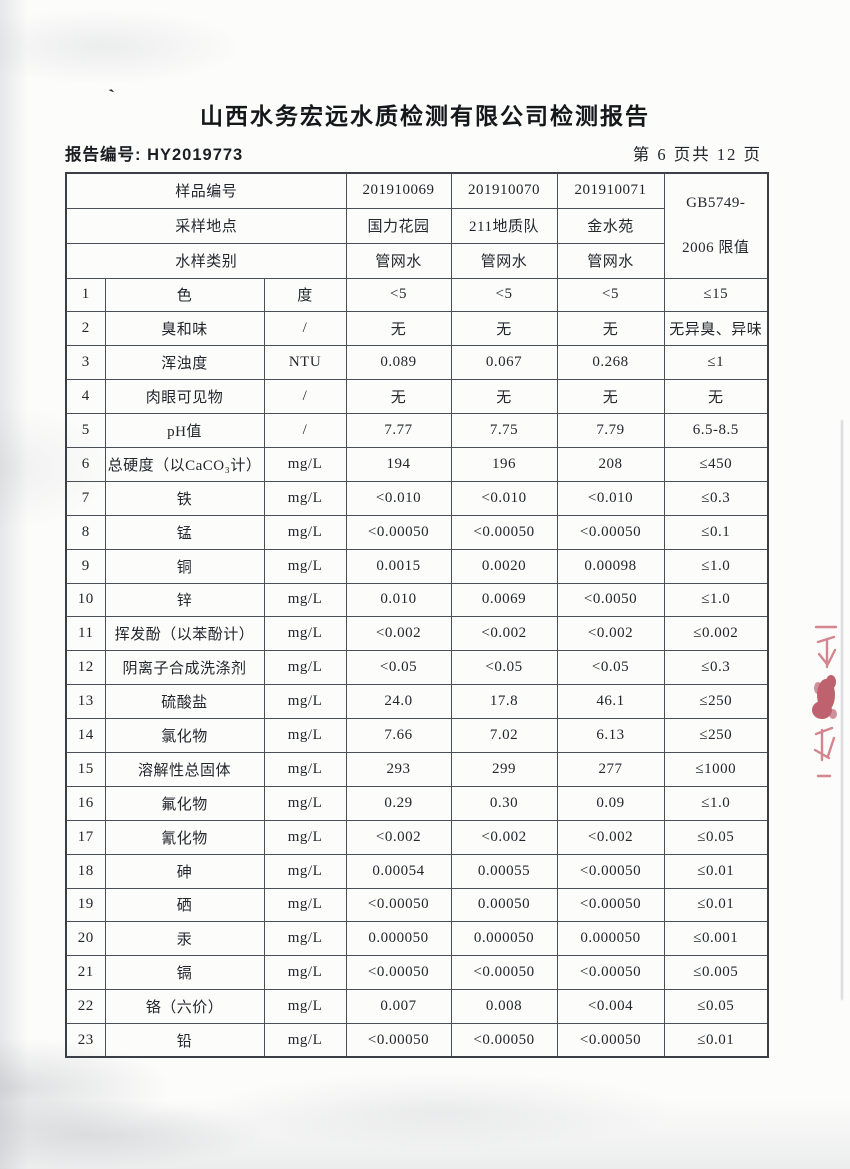 This screenshot has height=1169, width=850. Describe the element at coordinates (85, 532) in the screenshot. I see `row-number: 8` at that location.